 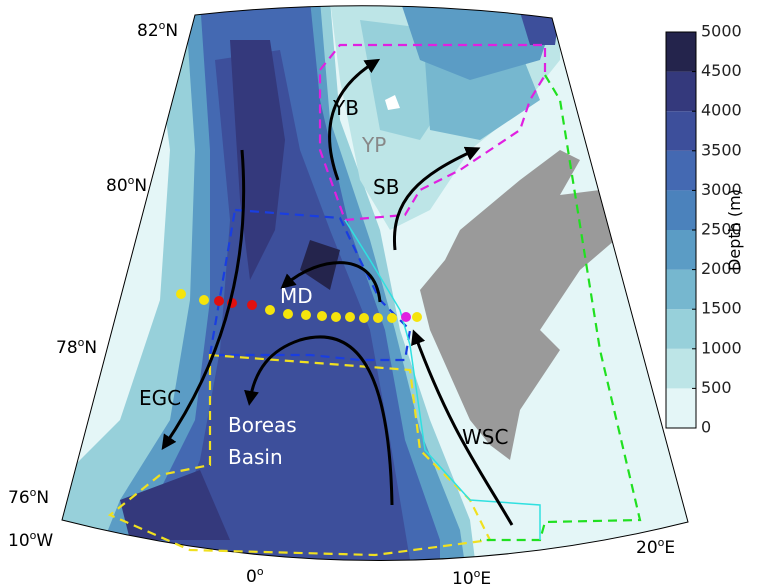 I want to click on region-label: SB, so click(x=386, y=187).